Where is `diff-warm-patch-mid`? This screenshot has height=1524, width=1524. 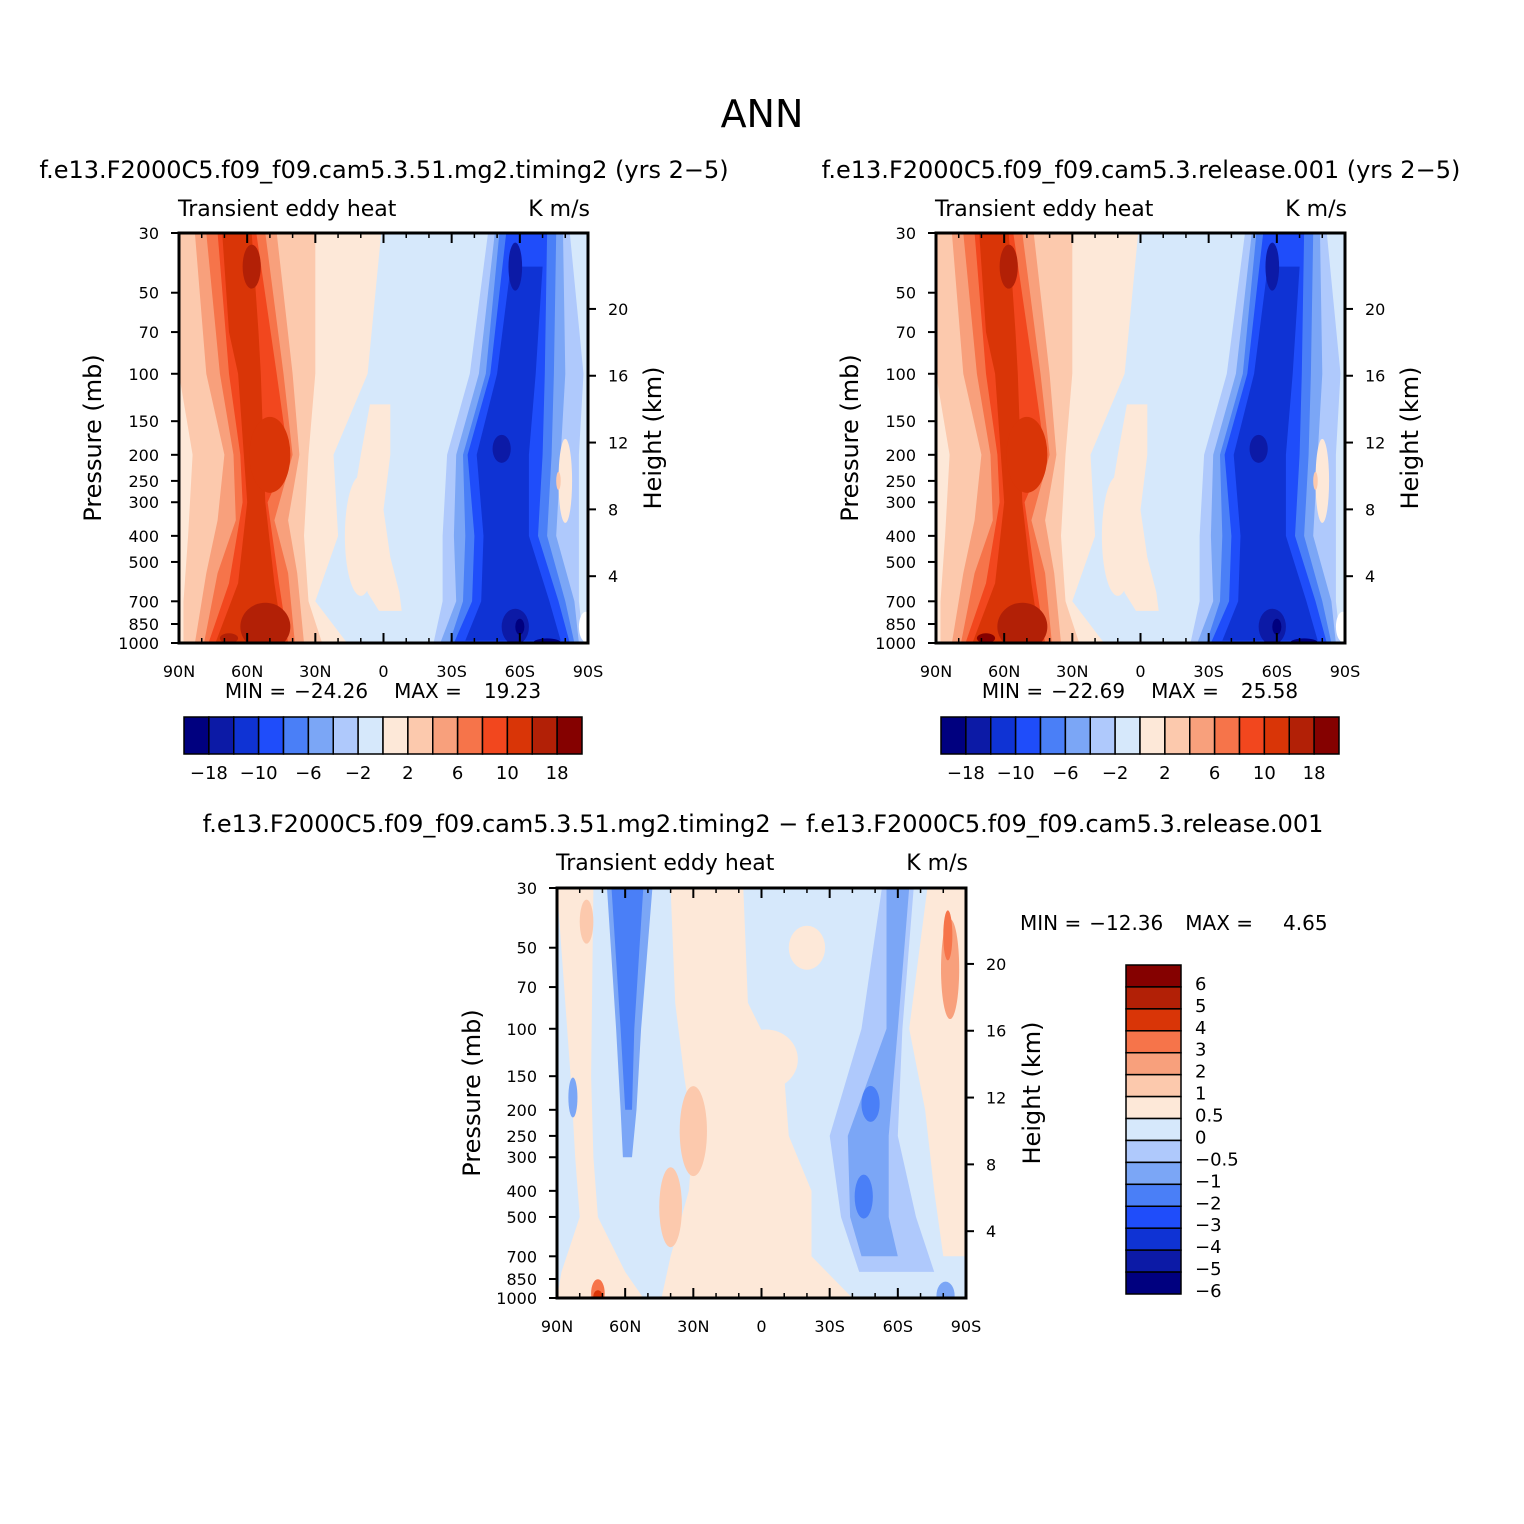
diff-warm-patch-mid is located at coordinates (766, 1059).